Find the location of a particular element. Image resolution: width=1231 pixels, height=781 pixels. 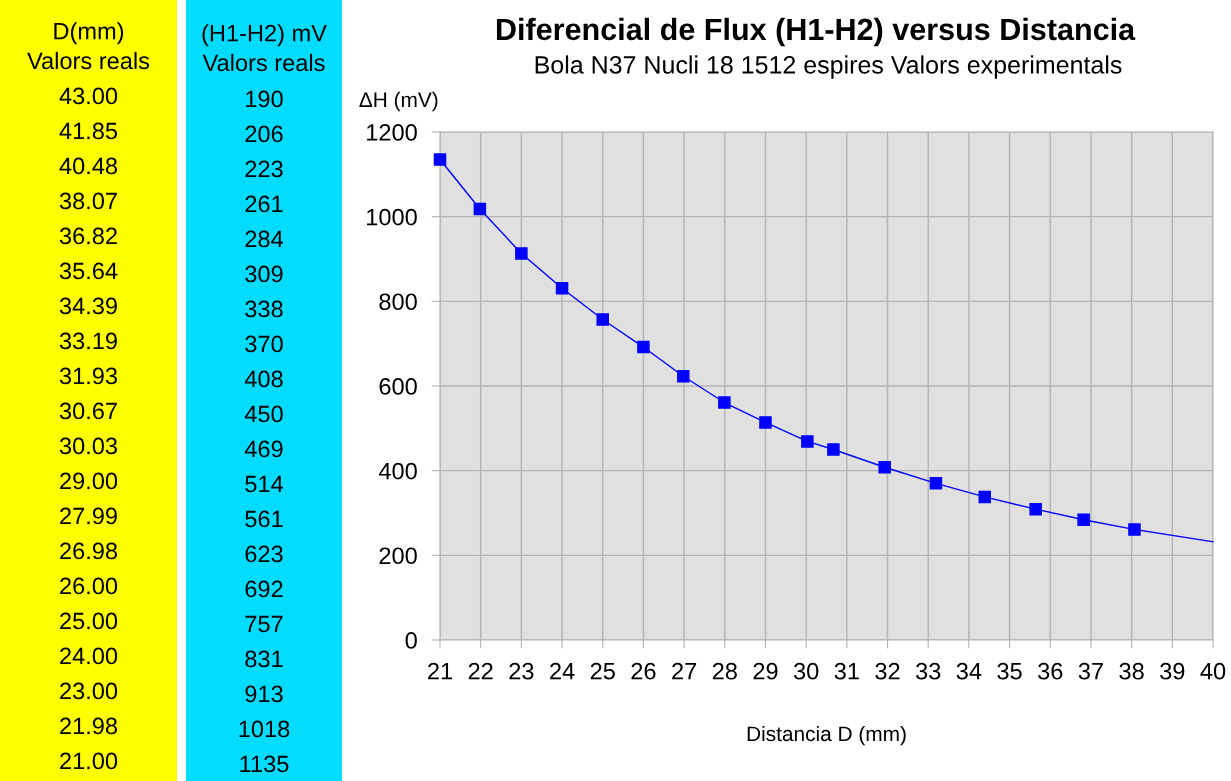

y-tick-label: 600 is located at coordinates (398, 386).